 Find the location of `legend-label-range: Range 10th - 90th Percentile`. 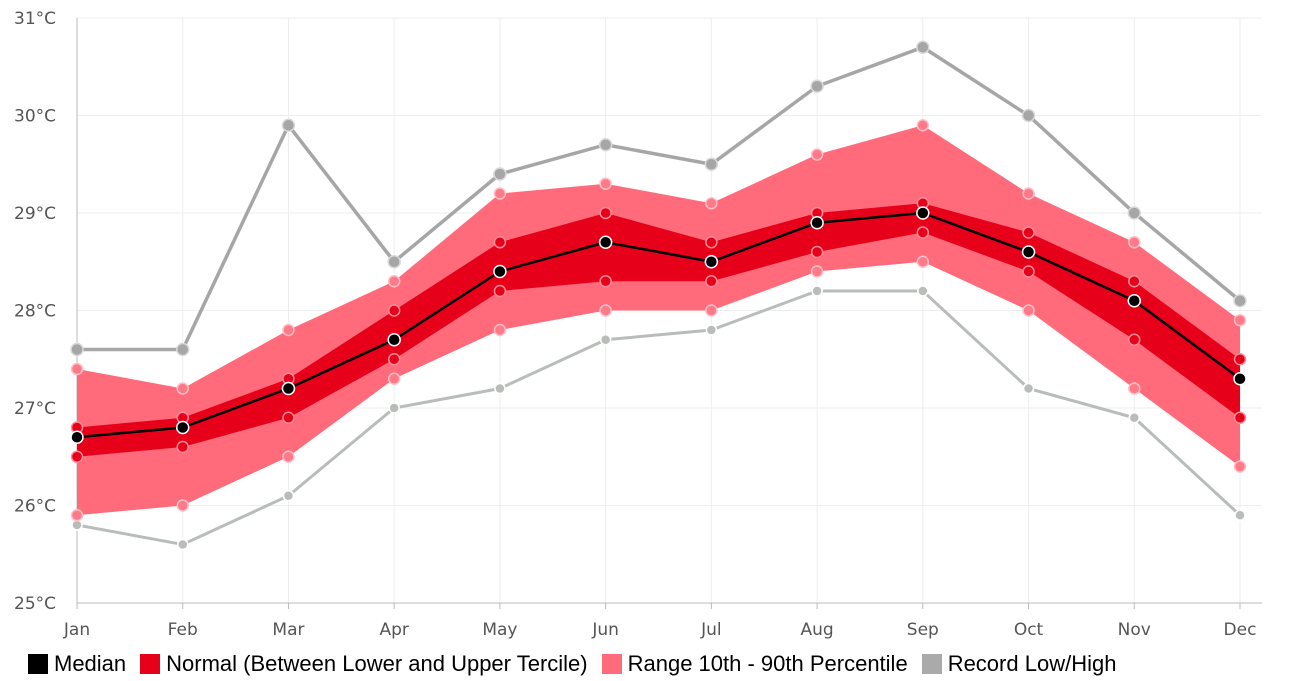

legend-label-range: Range 10th - 90th Percentile is located at coordinates (767, 663).